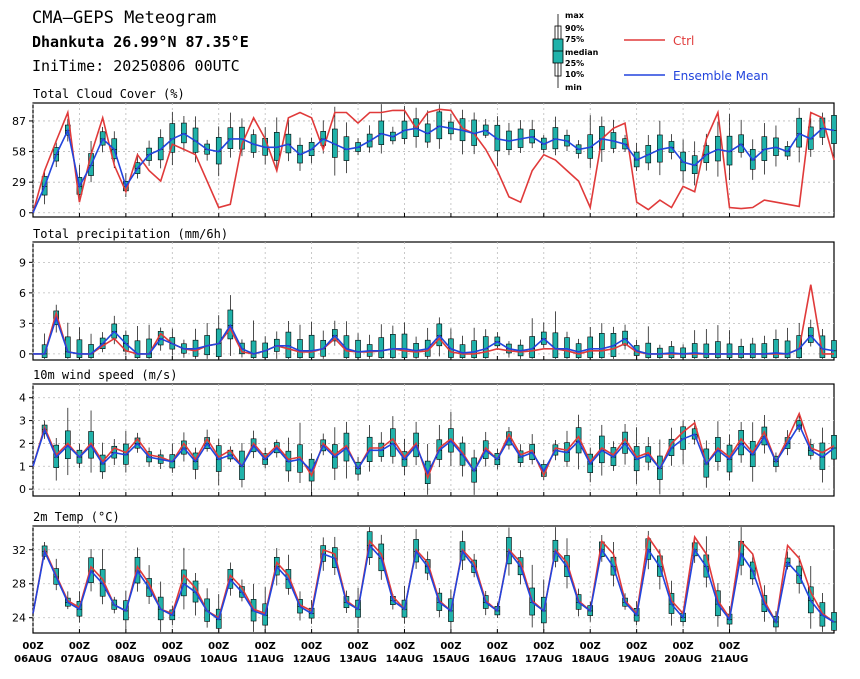  Describe the element at coordinates (172, 659) in the screenshot. I see `x-date-label: 09AUG` at that location.